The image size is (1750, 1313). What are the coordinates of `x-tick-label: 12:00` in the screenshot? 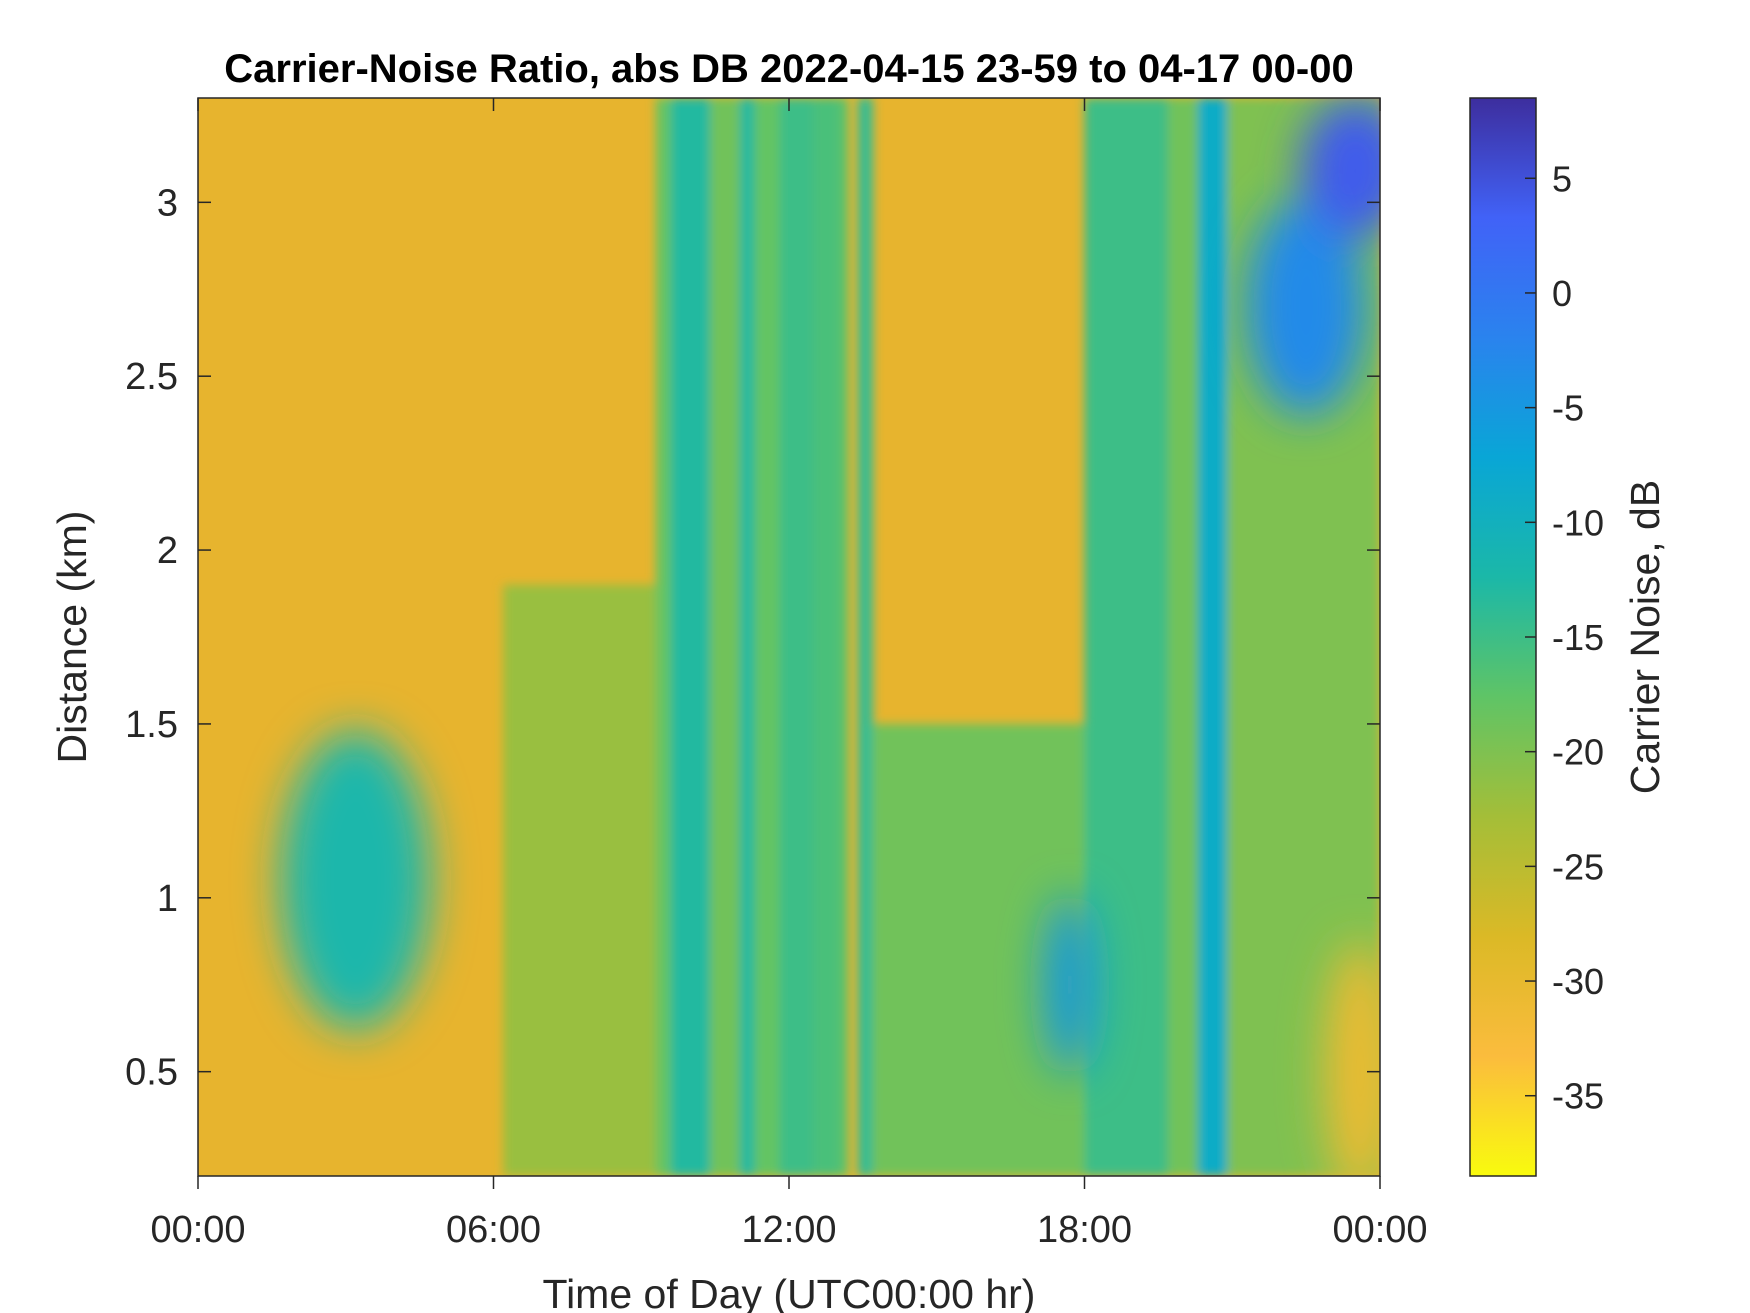 It's located at (788, 1230).